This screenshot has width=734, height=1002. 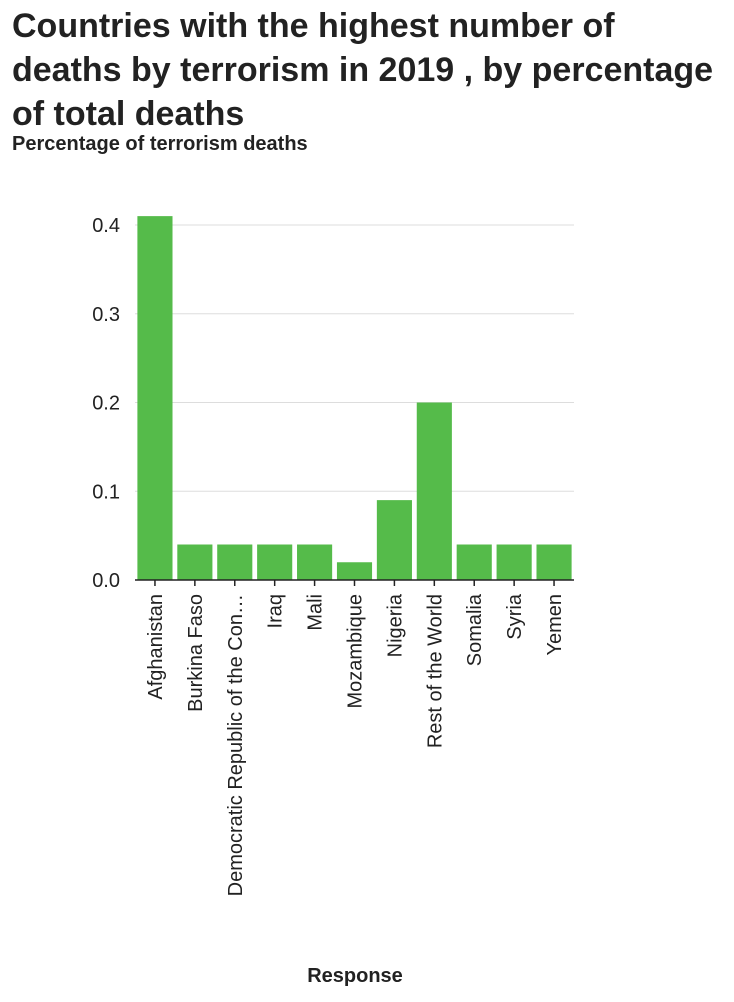 What do you see at coordinates (435, 671) in the screenshot?
I see `x-tick-label: Rest of the World` at bounding box center [435, 671].